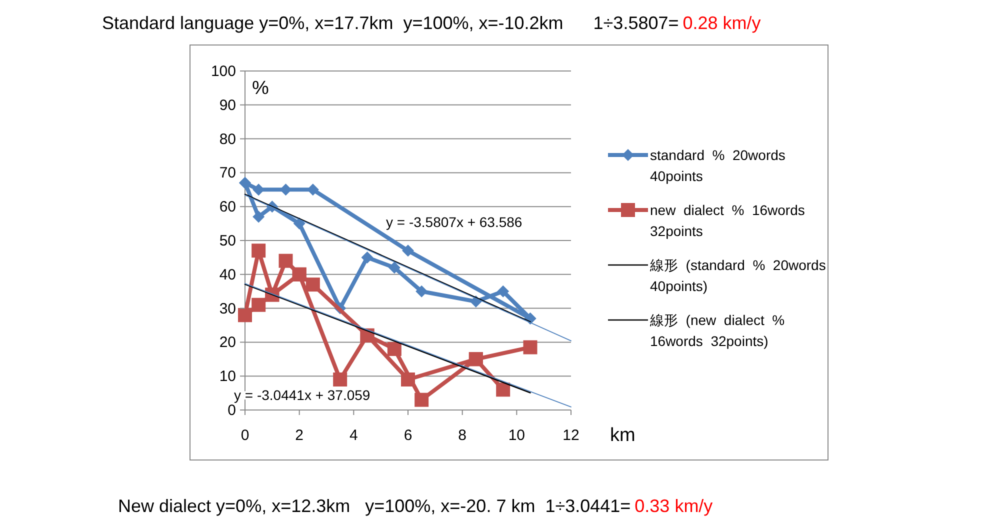 Image resolution: width=990 pixels, height=517 pixels. I want to click on y-tick-label: 10, so click(227, 377).